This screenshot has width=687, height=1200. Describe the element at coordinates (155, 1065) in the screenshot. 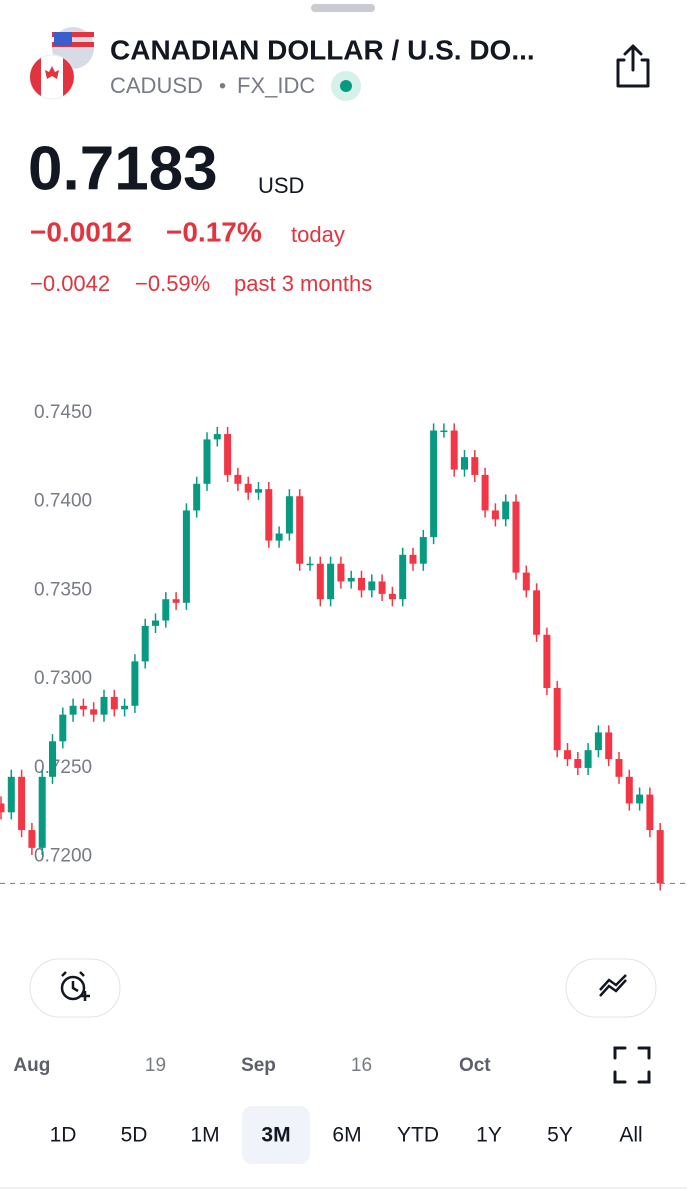

I see `x-tick-label: 19` at that location.